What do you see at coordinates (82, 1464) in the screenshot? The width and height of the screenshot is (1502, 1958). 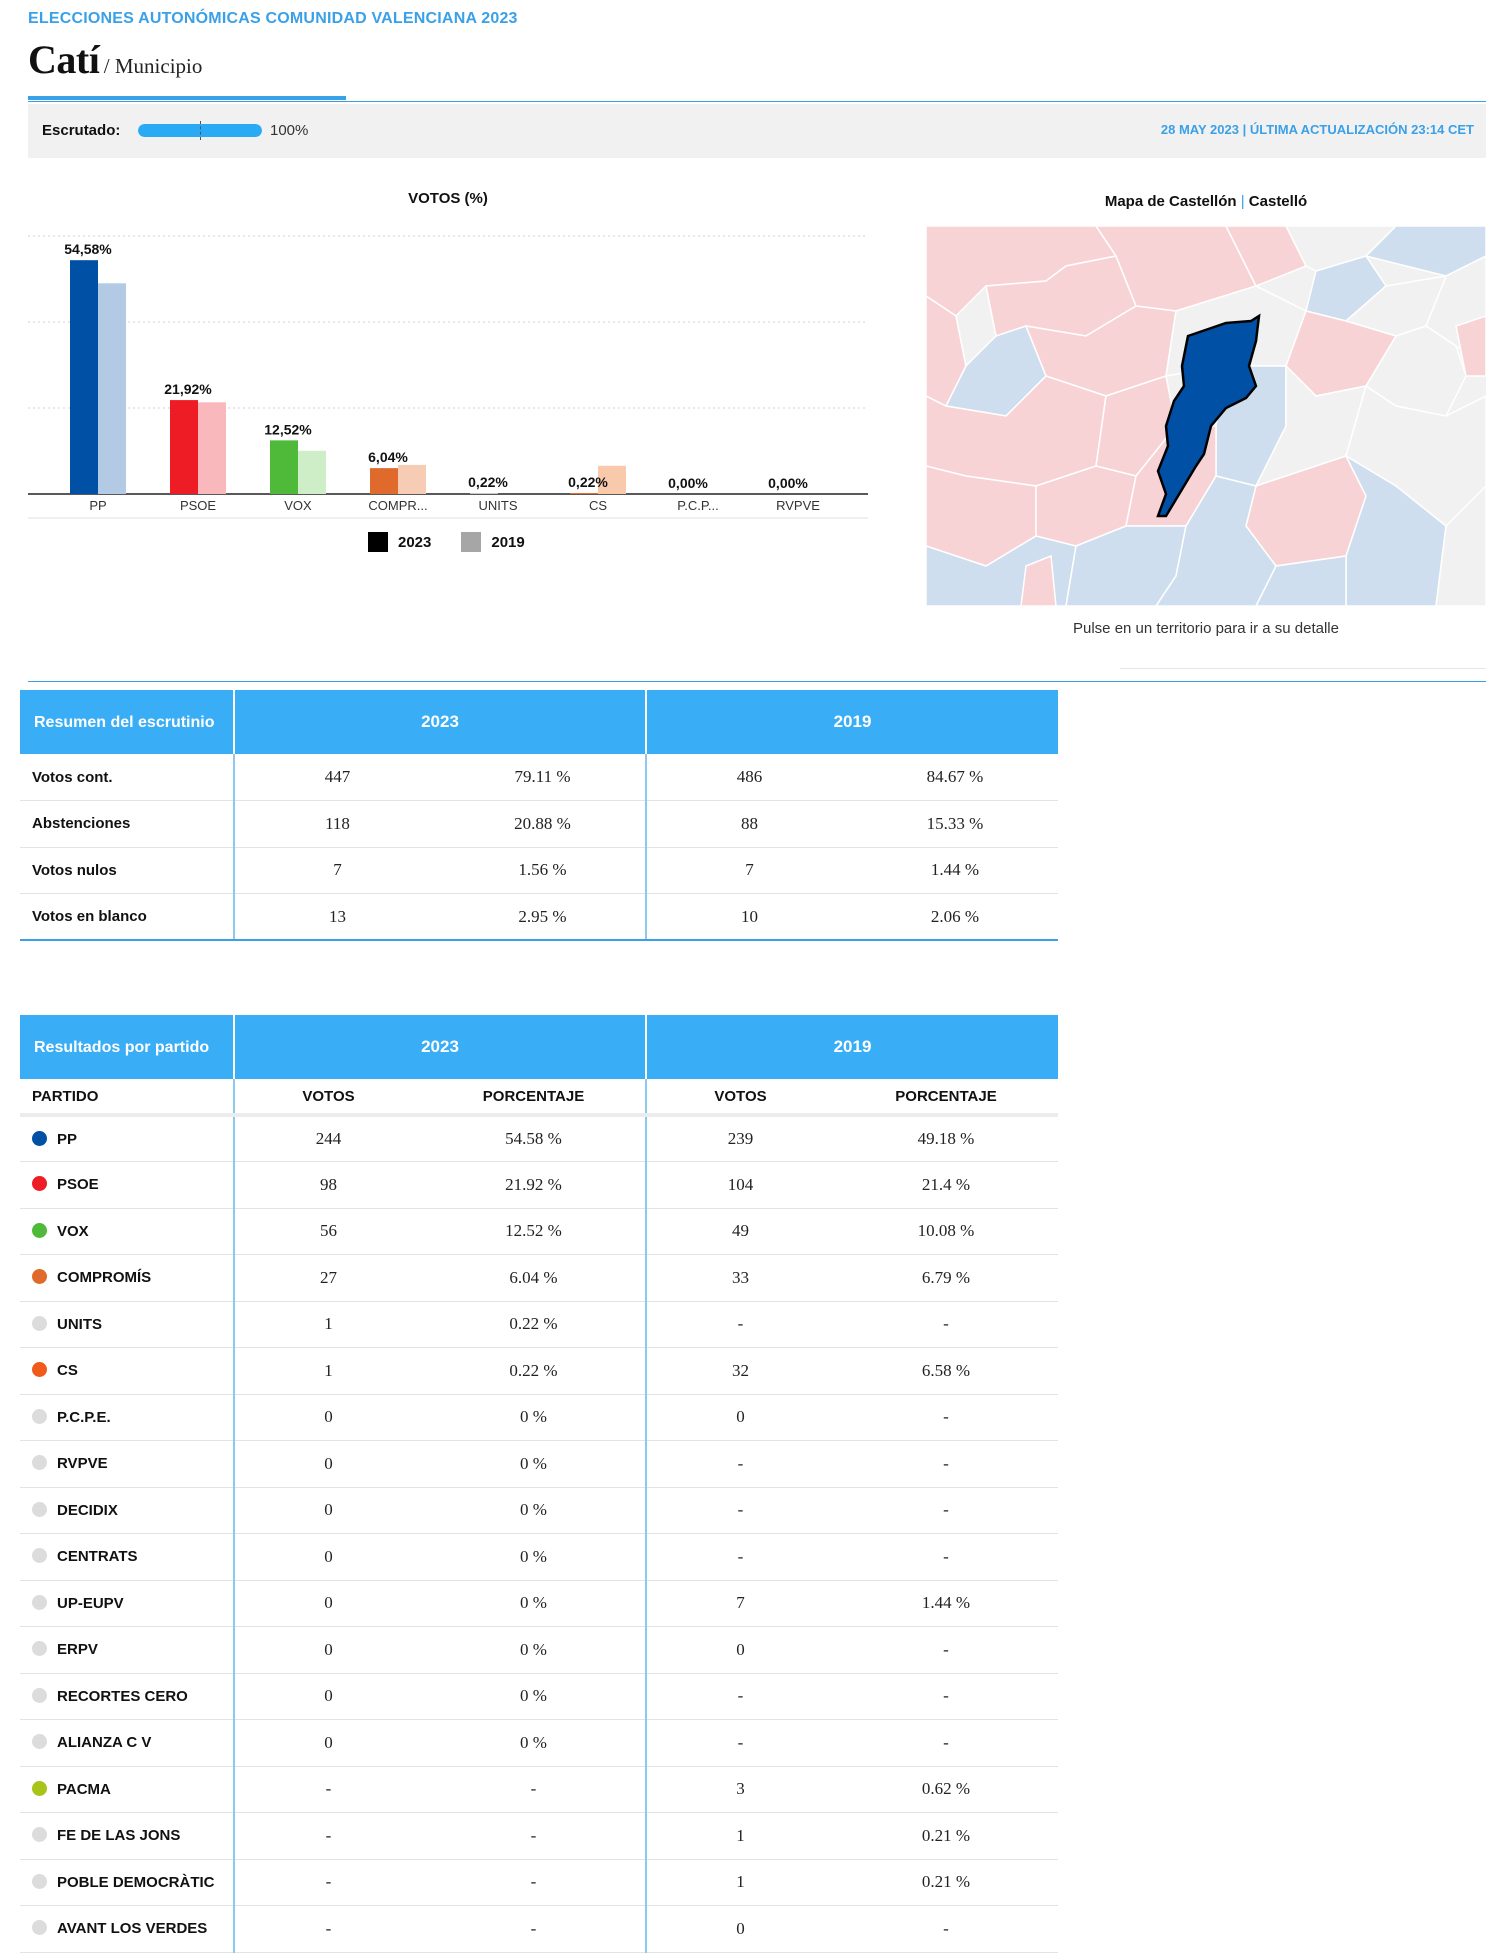 I see `party-name: RVPVE` at bounding box center [82, 1464].